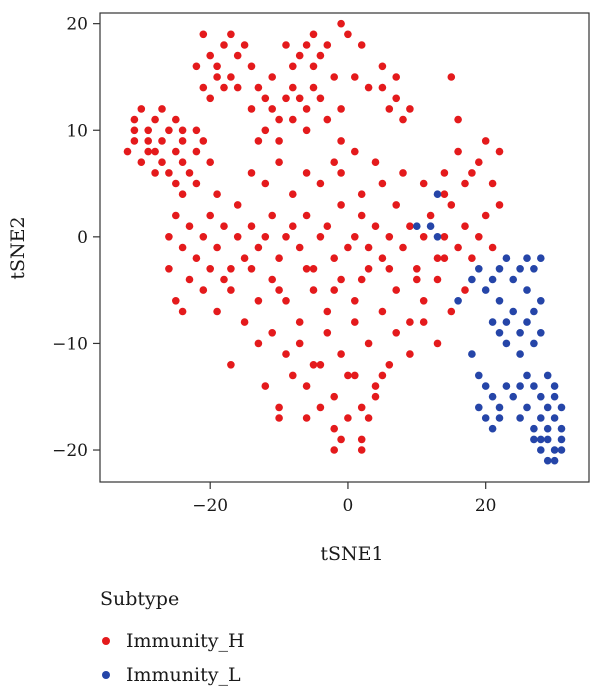 The image size is (600, 697). I want to click on legend-marker-immunity-h, so click(106, 641).